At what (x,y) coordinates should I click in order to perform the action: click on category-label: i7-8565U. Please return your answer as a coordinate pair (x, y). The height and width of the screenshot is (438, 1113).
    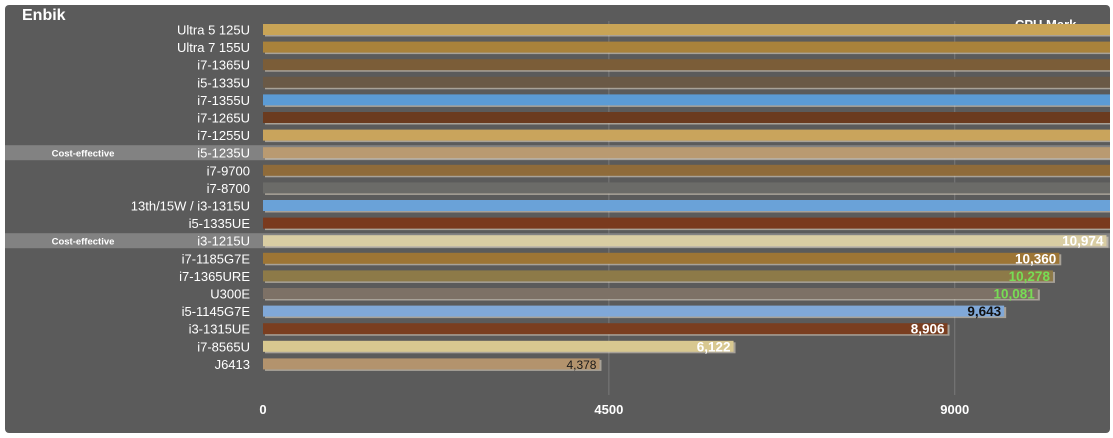
    Looking at the image, I should click on (223, 346).